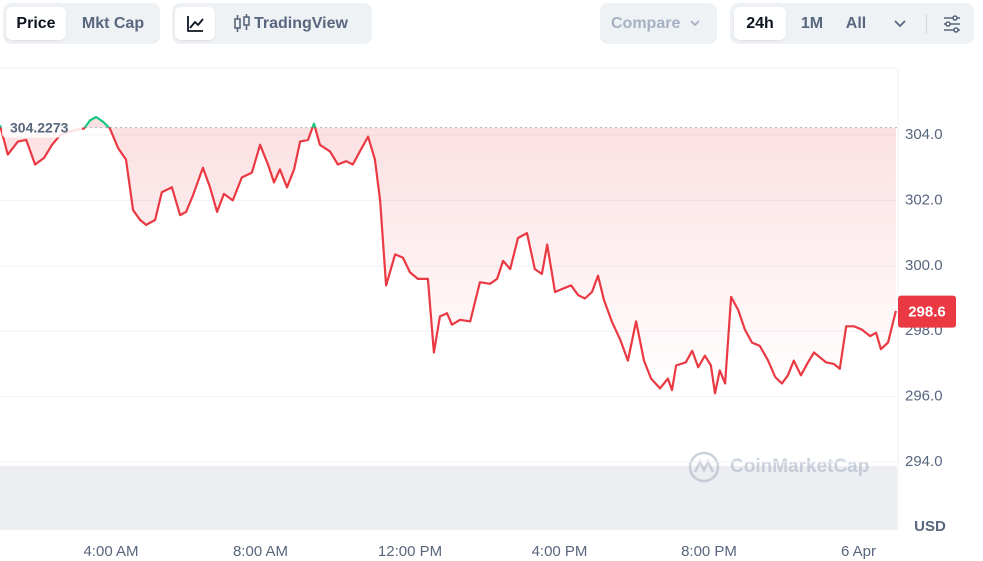 The height and width of the screenshot is (561, 983). Describe the element at coordinates (113, 23) in the screenshot. I see `mkt-cap-tab: Mkt Cap` at that location.